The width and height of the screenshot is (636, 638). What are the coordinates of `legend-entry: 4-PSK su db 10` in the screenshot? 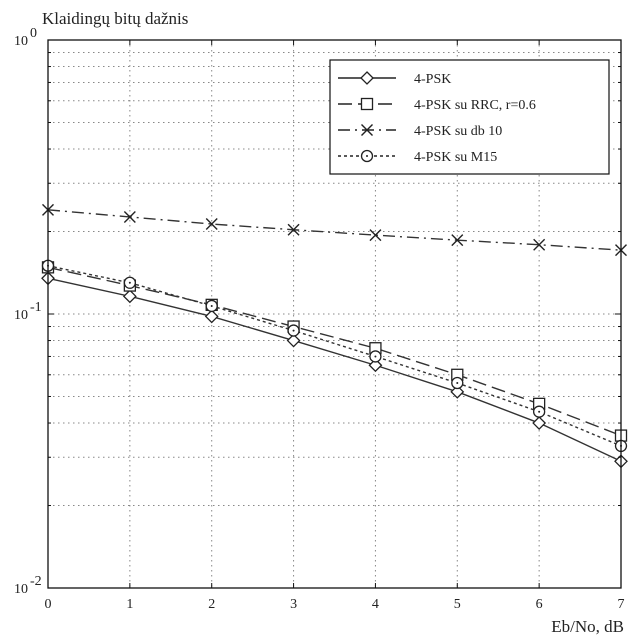 It's located at (420, 131).